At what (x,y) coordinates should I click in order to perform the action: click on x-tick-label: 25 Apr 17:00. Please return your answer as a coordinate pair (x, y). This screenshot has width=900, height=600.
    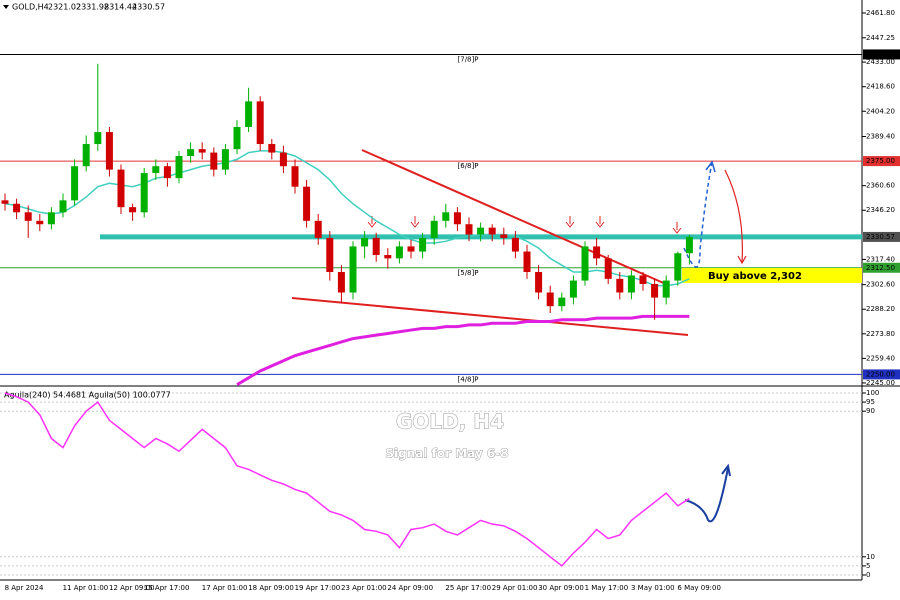
    Looking at the image, I should click on (468, 588).